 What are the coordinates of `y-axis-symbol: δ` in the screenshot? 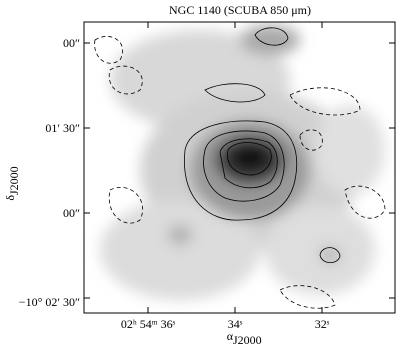 It's located at (10, 198).